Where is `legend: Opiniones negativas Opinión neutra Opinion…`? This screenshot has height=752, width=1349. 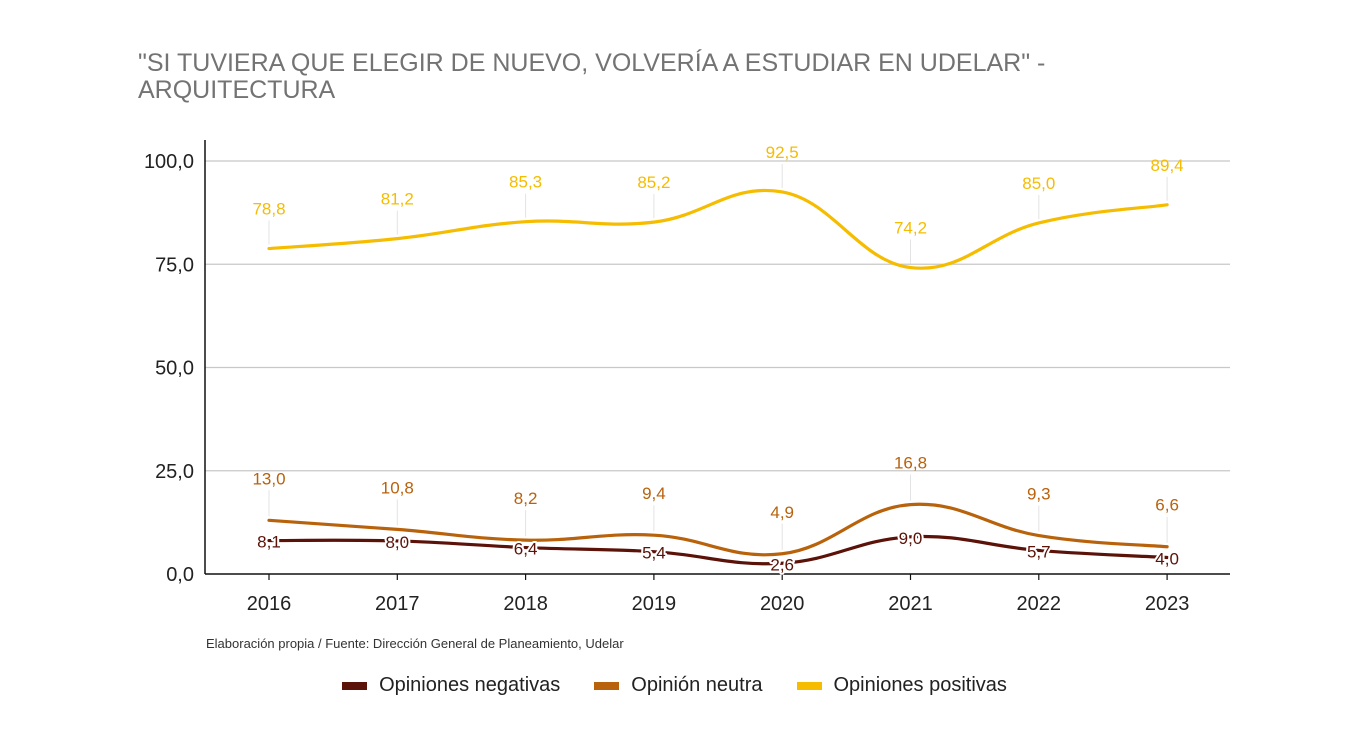 legend: Opiniones negativas Opinión neutra Opinion… is located at coordinates (674, 685).